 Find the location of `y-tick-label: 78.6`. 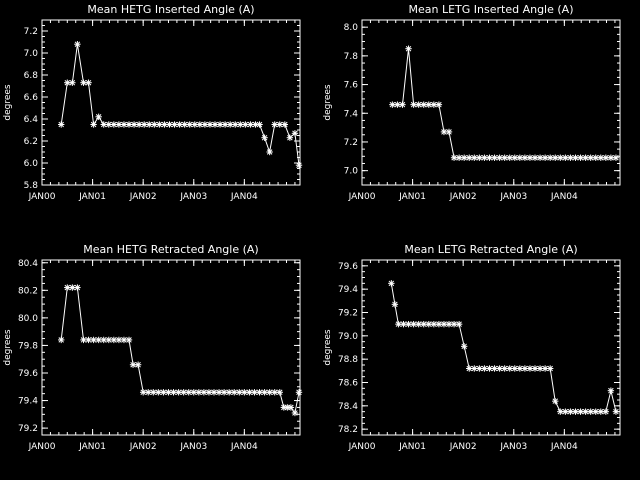

y-tick-label: 78.6 is located at coordinates (348, 384).